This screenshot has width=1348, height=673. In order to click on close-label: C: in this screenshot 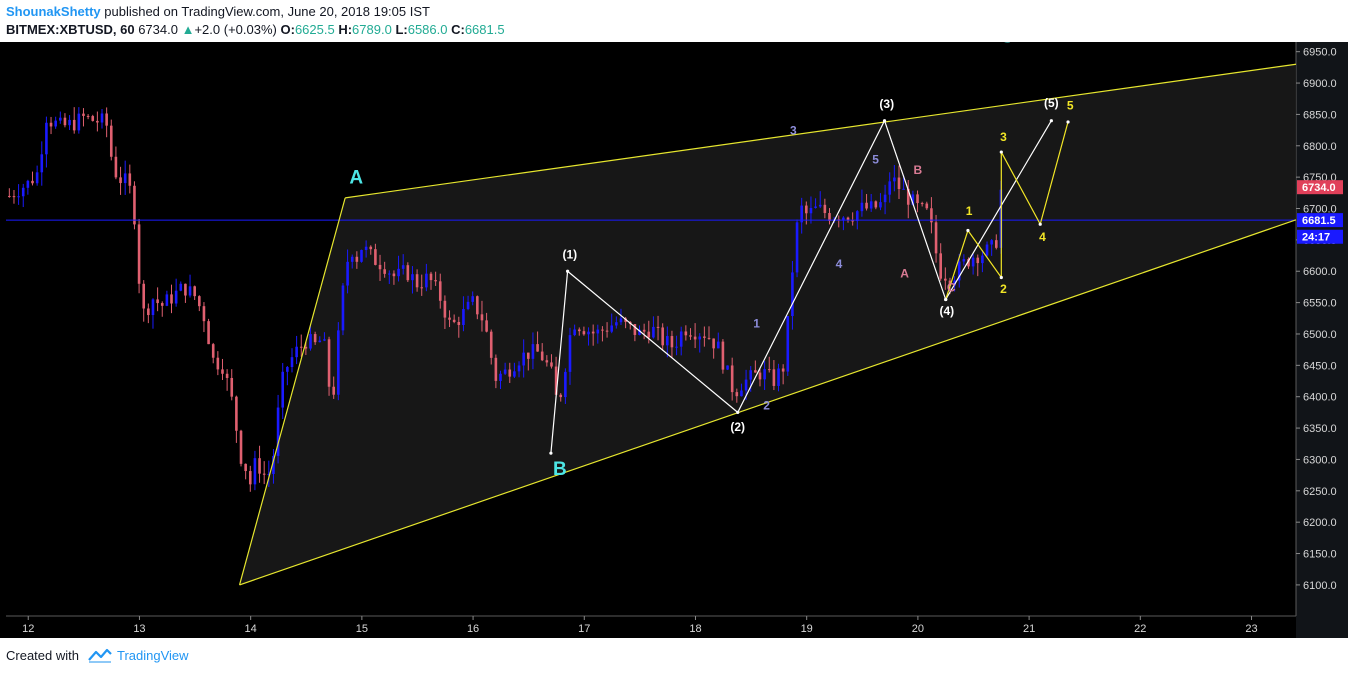, I will do `click(458, 29)`.